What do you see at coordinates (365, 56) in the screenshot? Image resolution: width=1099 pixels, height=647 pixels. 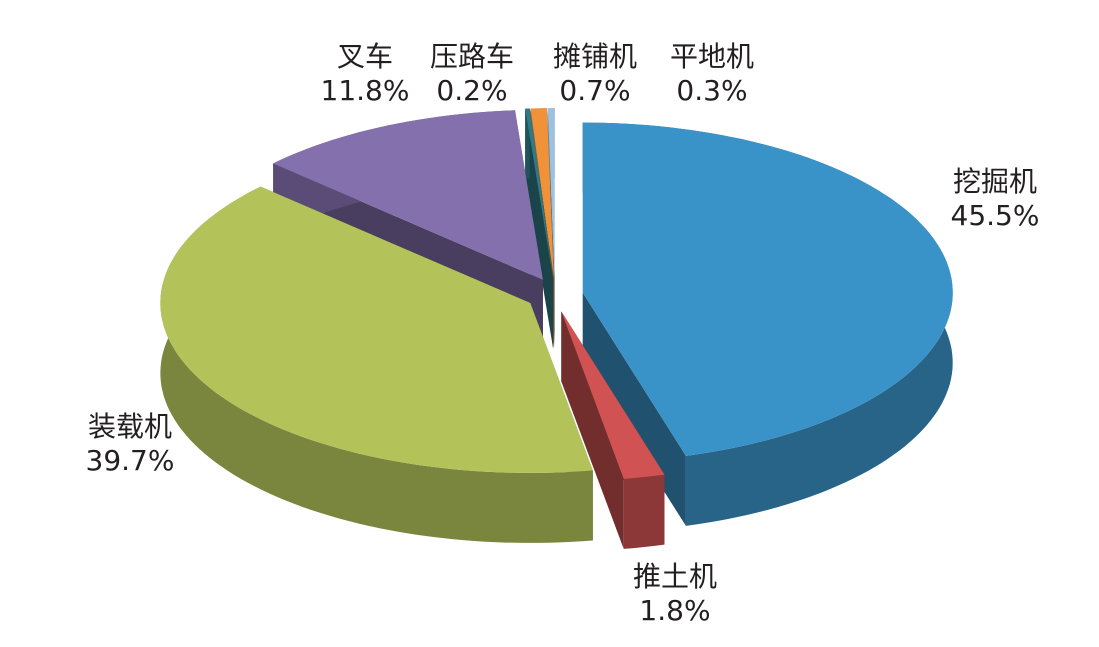 I see `slice-label: 叉车` at bounding box center [365, 56].